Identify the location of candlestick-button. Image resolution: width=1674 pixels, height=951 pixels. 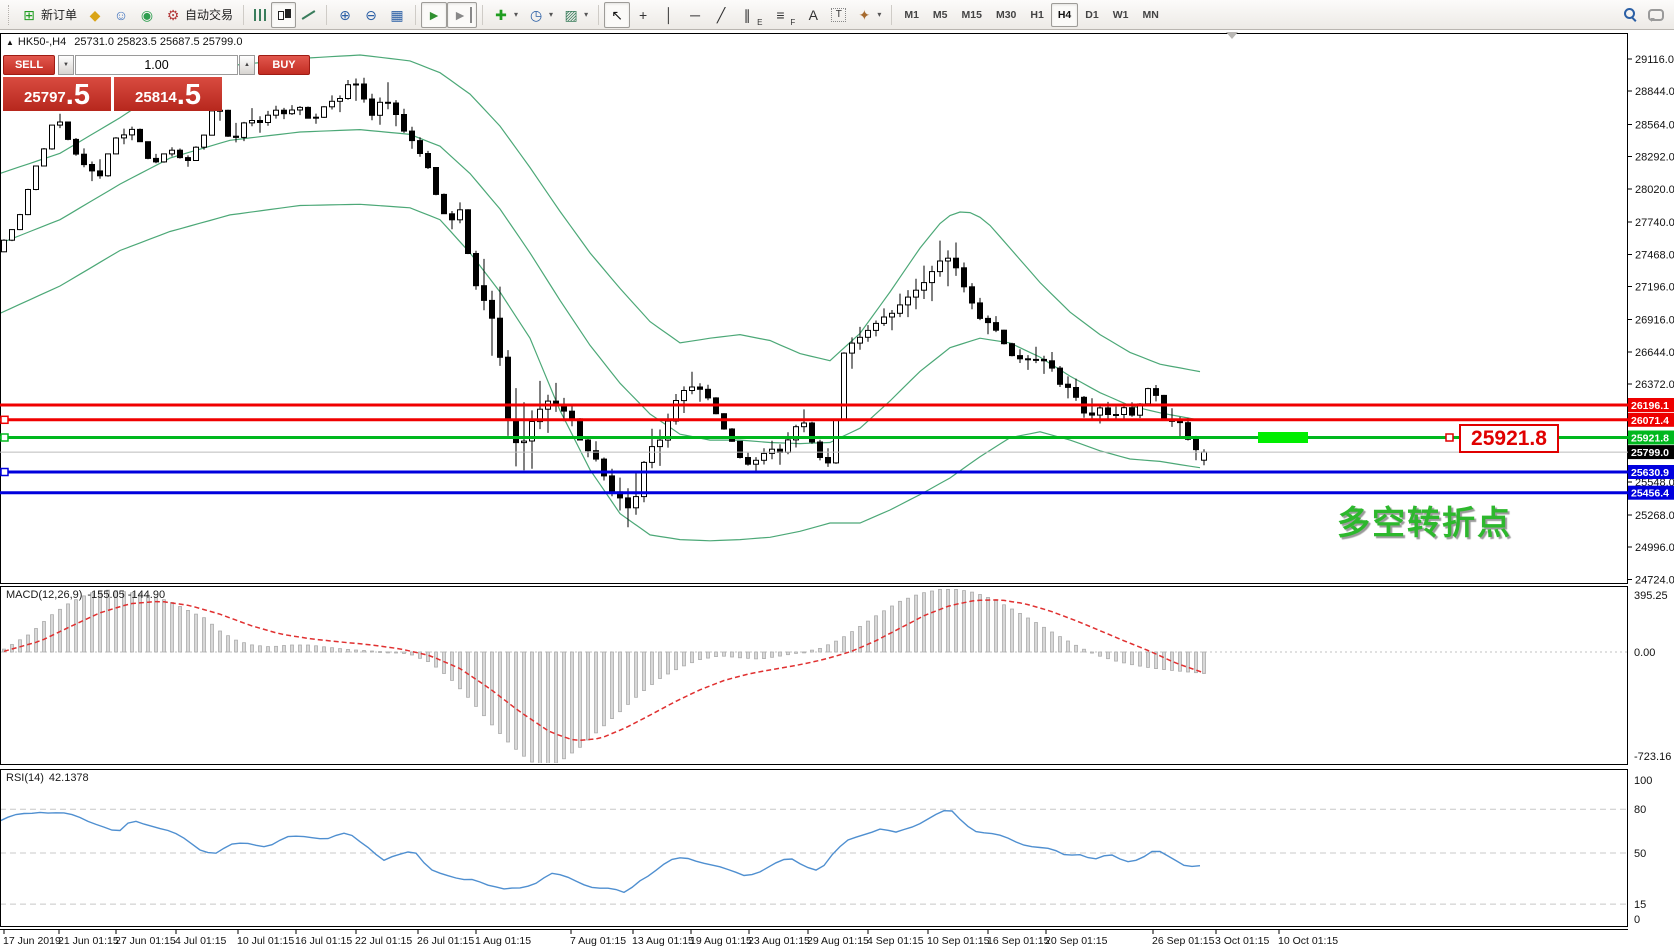
(284, 14).